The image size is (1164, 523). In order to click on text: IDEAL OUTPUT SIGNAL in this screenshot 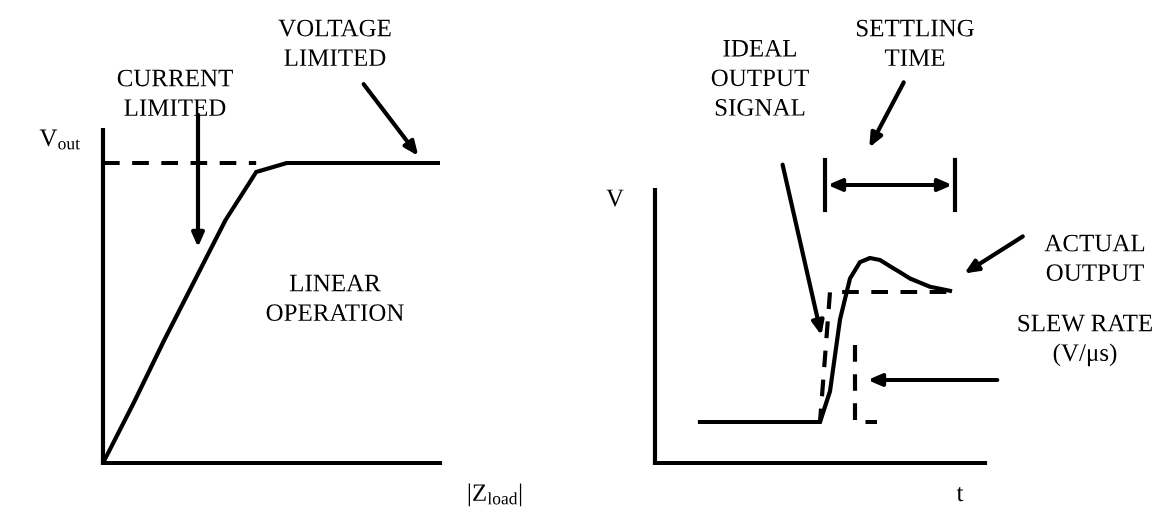, I will do `click(760, 77)`.